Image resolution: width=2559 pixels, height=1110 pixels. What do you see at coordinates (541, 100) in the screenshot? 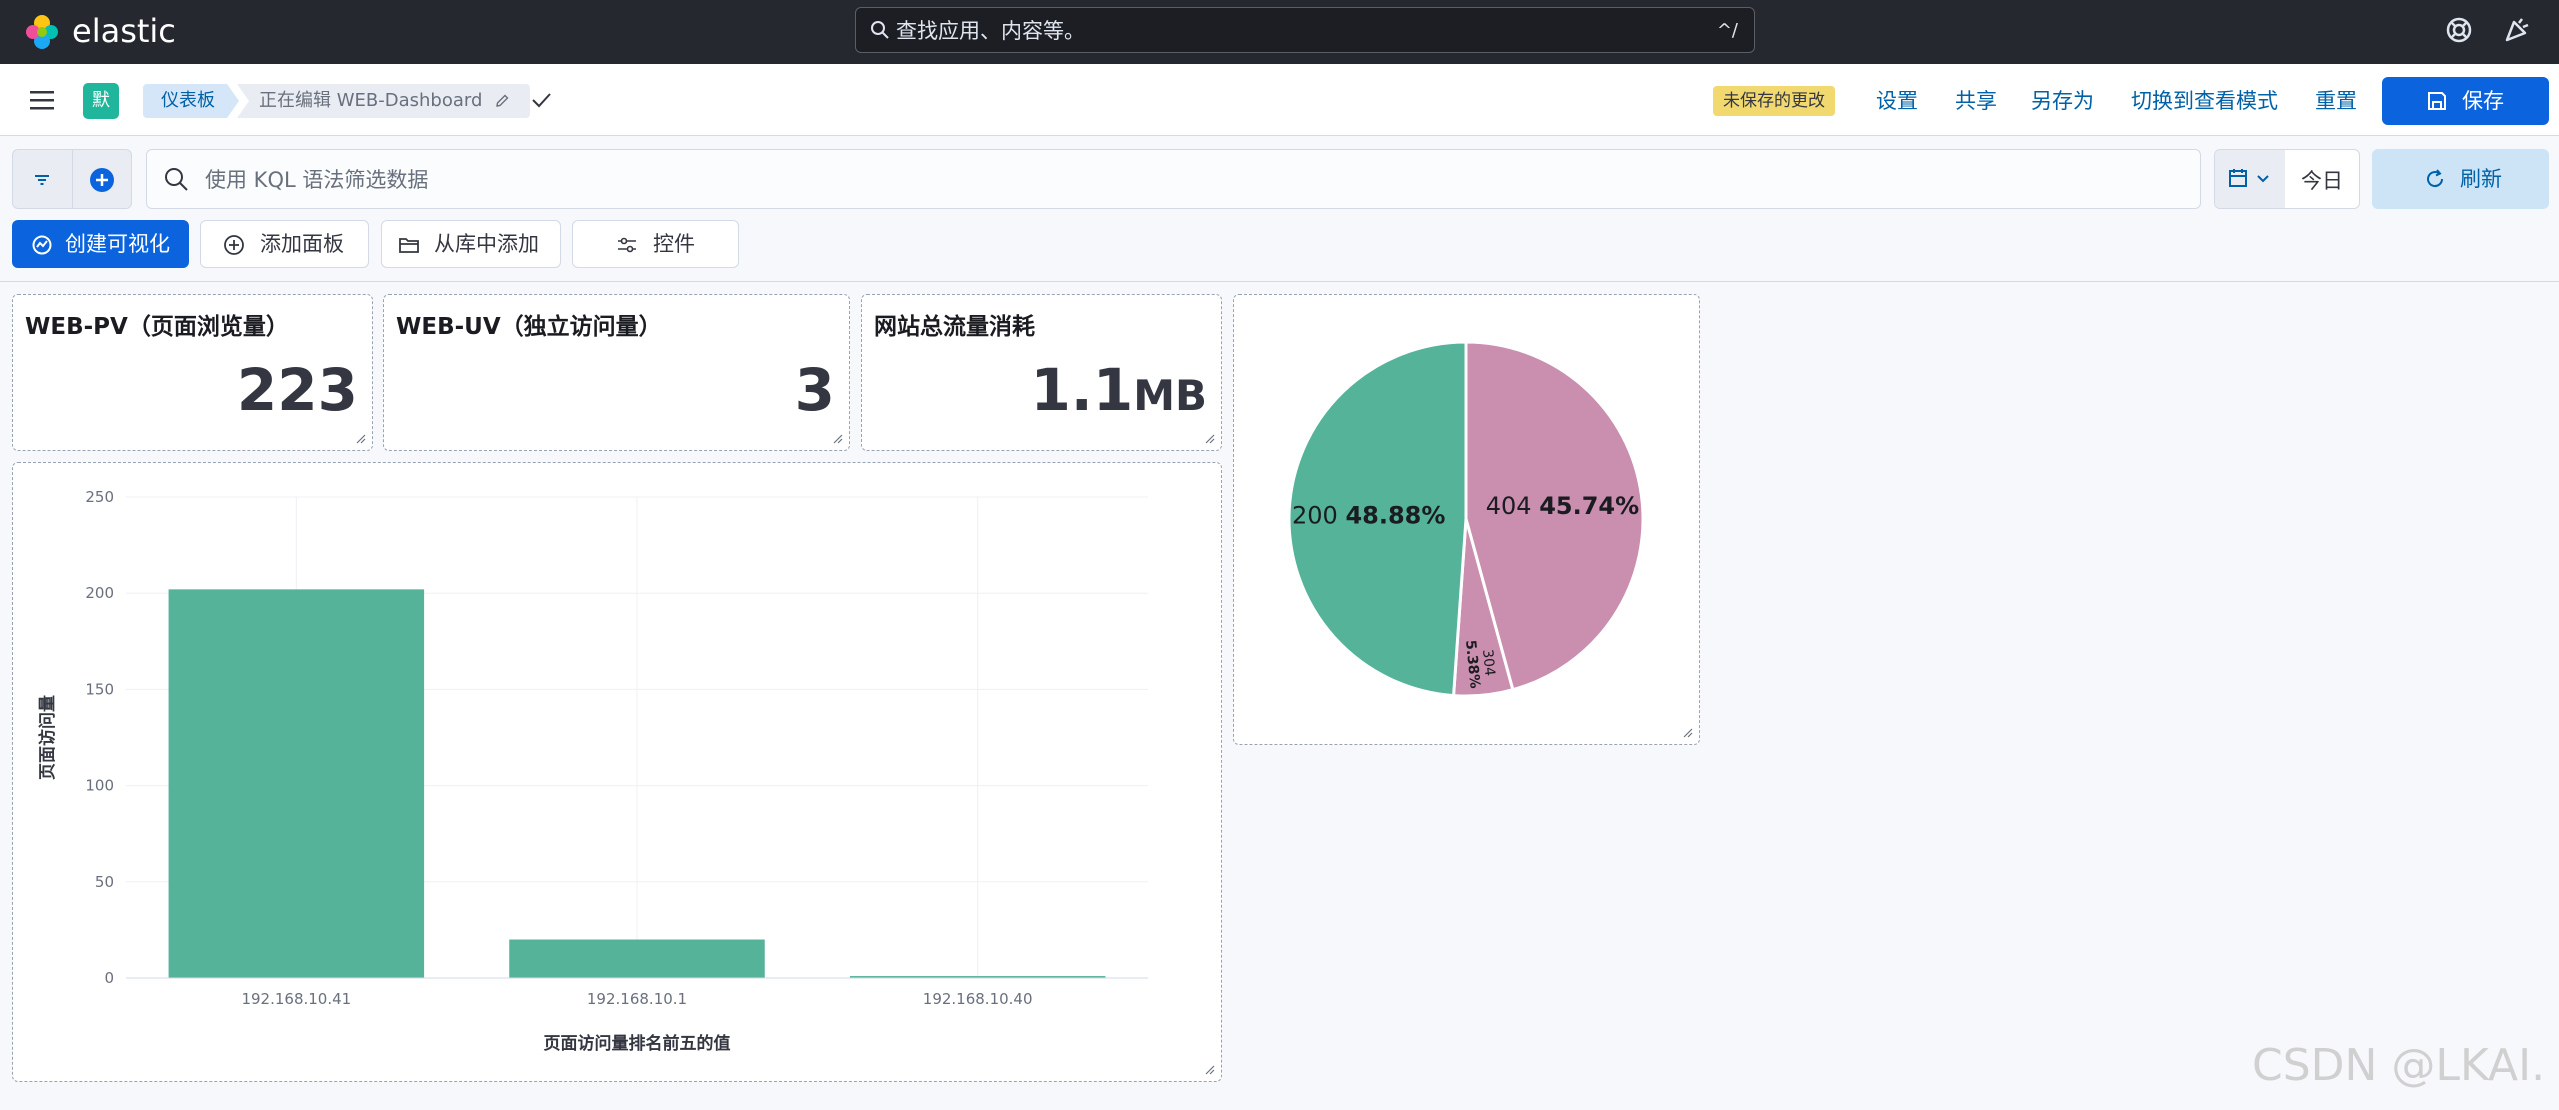
I see `check-icon` at bounding box center [541, 100].